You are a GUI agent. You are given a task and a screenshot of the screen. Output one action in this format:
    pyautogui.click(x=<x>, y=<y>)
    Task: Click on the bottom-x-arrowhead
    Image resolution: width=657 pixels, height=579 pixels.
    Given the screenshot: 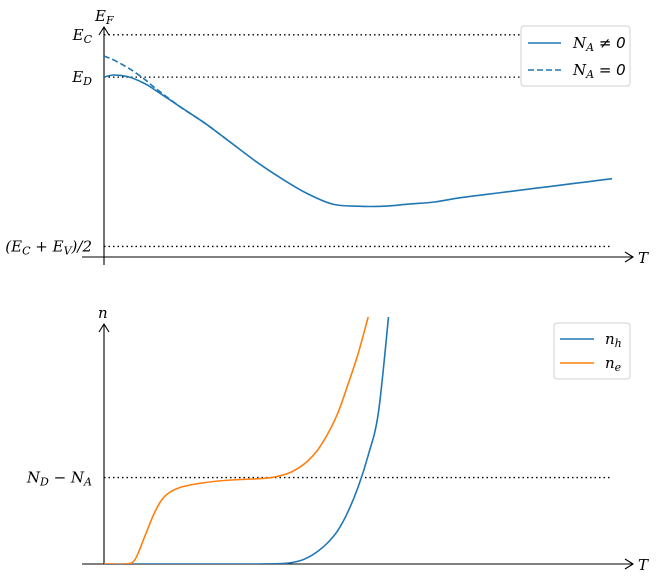 What is the action you would take?
    pyautogui.click(x=629, y=564)
    